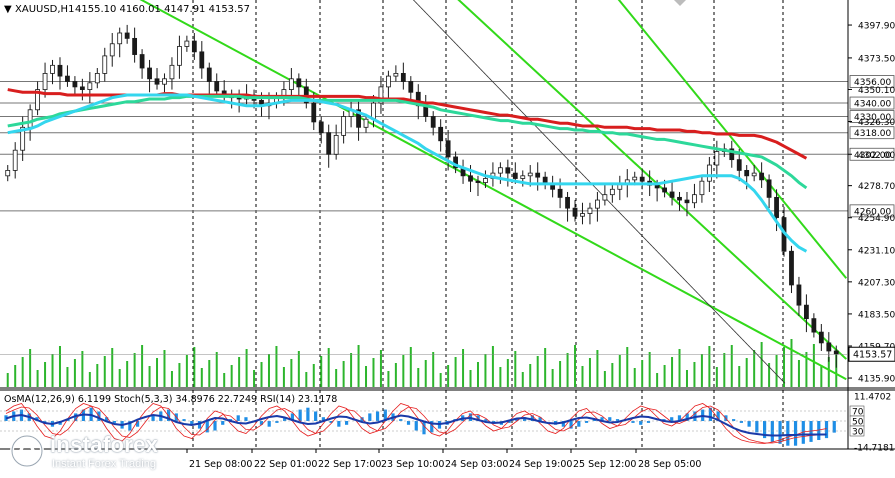 This screenshot has width=895, height=478. Describe the element at coordinates (876, 91) in the screenshot. I see `price-tick-label: 4350.10` at that location.